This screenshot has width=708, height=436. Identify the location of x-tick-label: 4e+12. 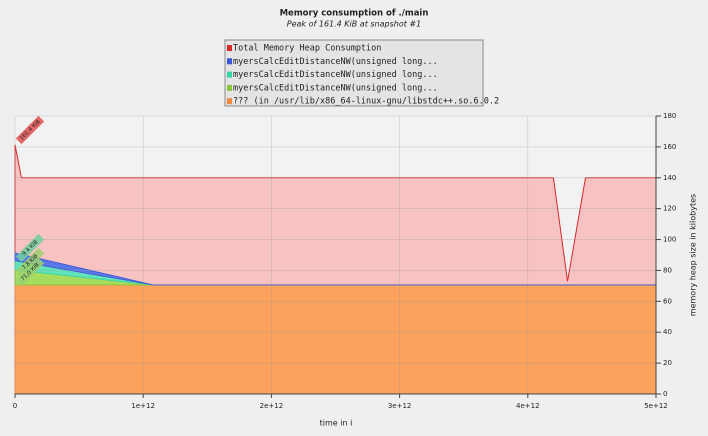
(528, 406).